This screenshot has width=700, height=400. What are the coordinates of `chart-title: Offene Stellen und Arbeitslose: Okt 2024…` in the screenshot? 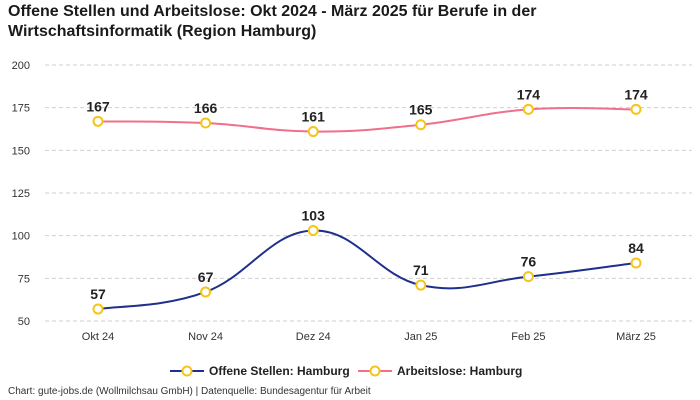 It's located at (272, 21).